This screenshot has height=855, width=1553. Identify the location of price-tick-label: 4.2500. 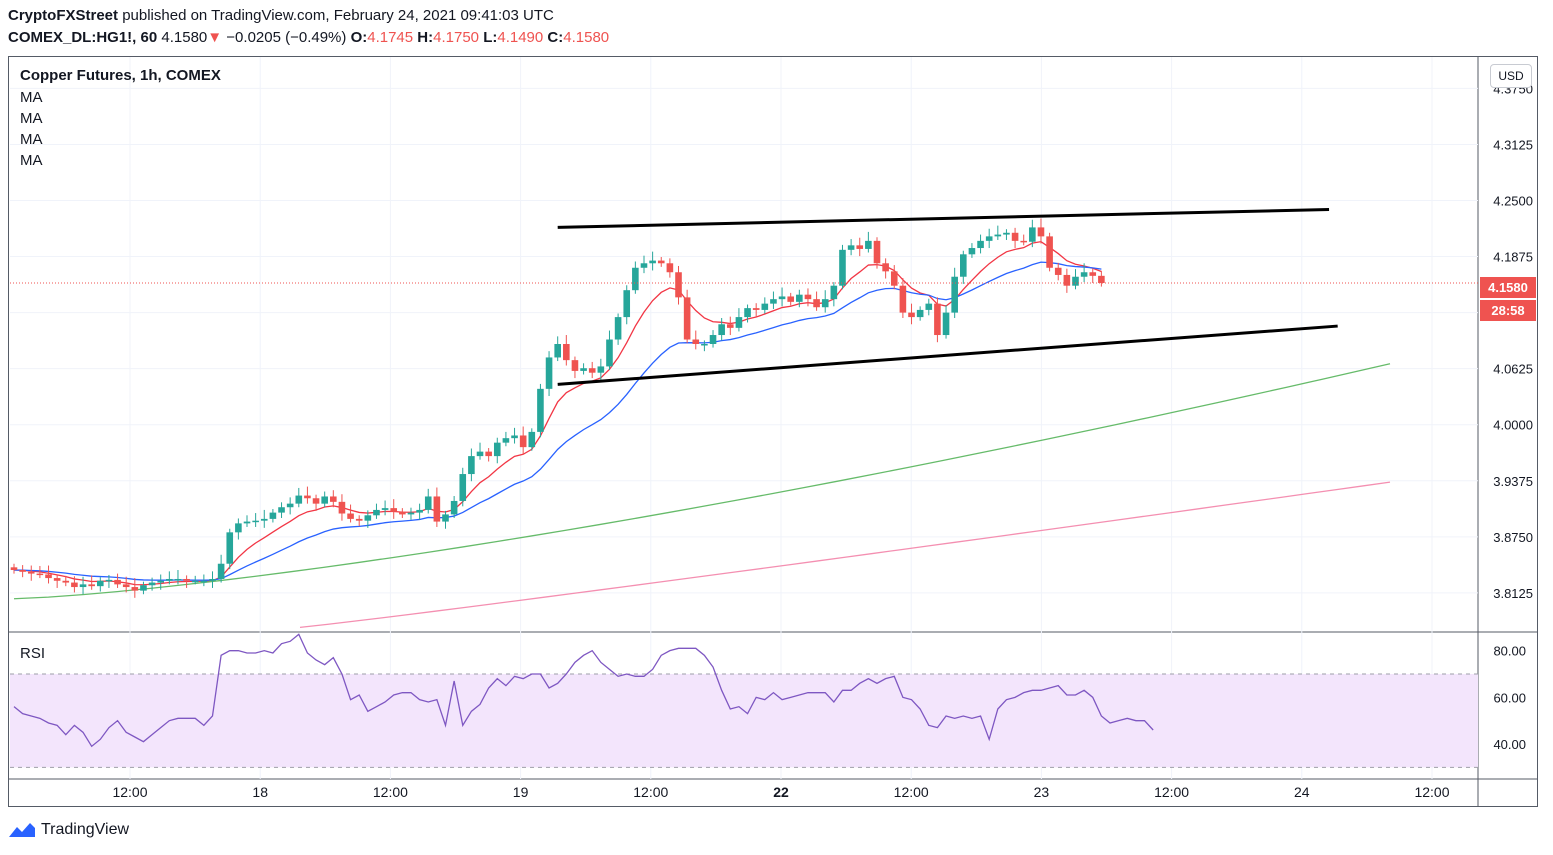
(1513, 201).